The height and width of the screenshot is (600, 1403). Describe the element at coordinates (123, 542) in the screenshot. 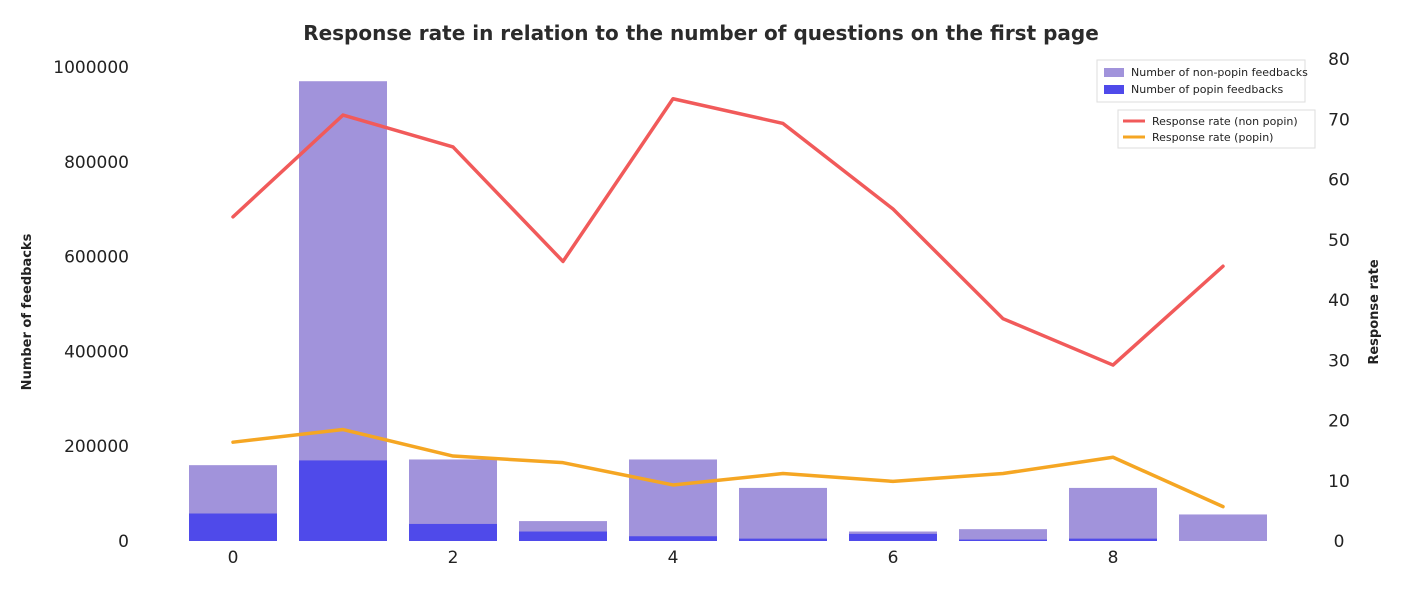

I see `left-tick-label: 0` at that location.